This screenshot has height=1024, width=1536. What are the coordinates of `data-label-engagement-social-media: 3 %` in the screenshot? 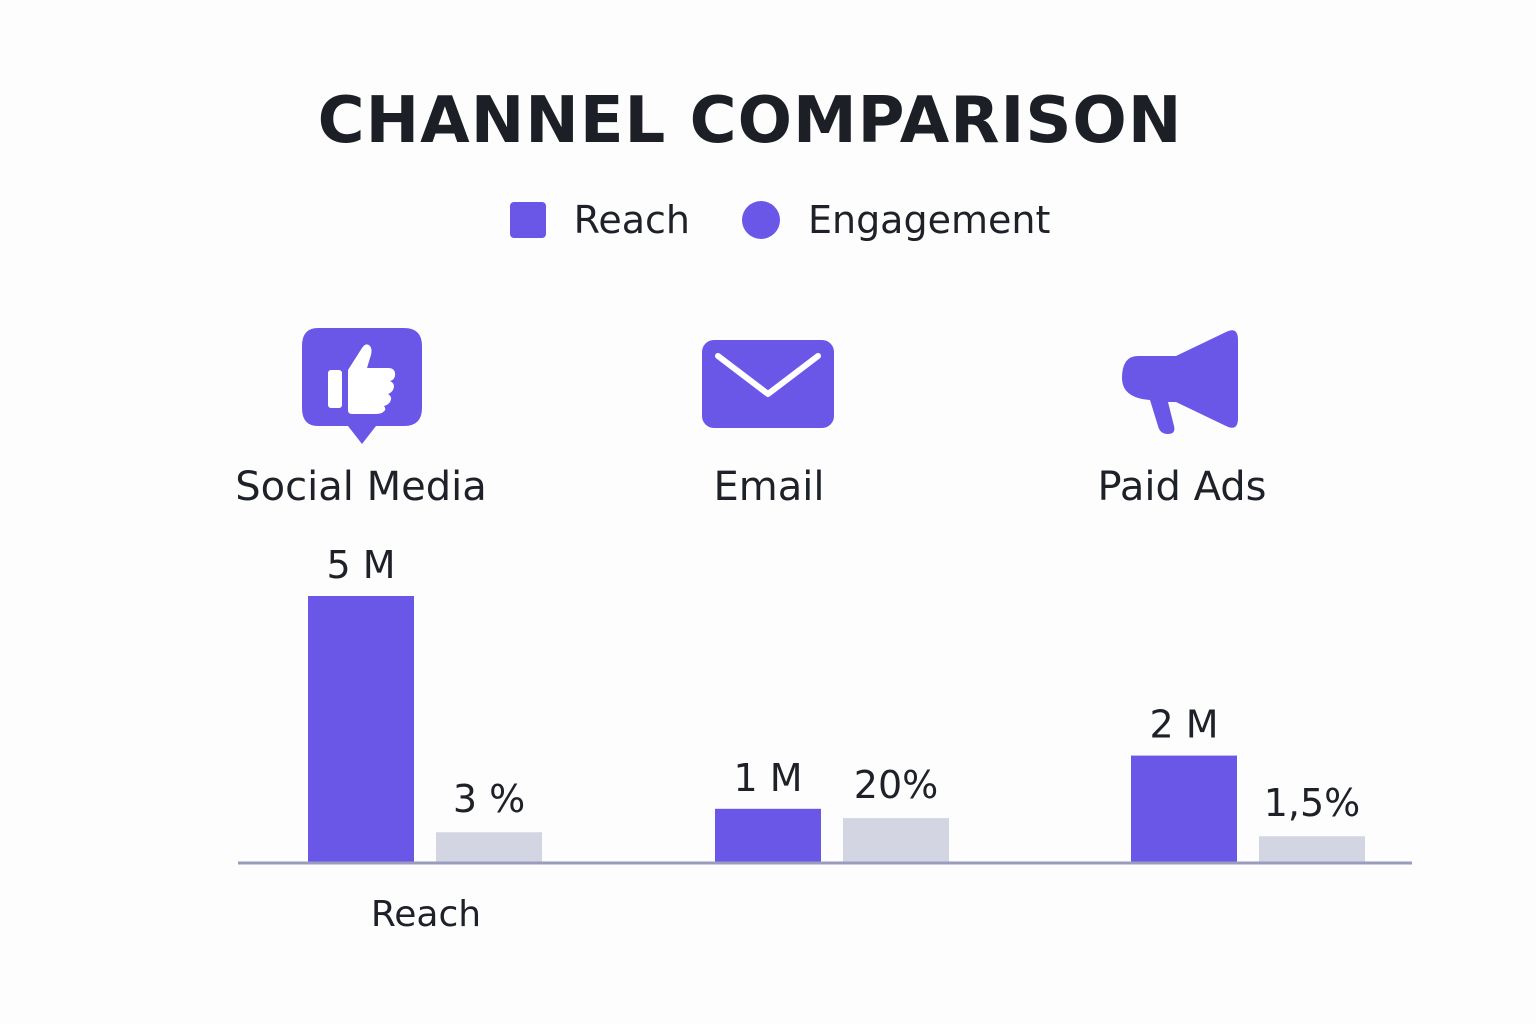 It's located at (489, 799).